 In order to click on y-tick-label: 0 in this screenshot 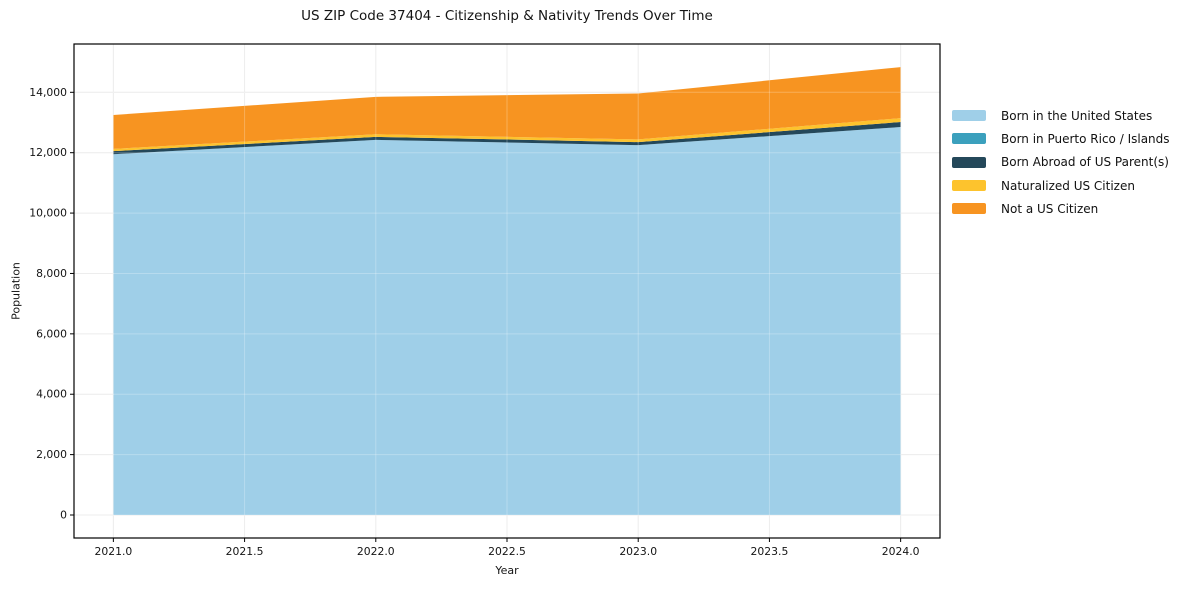, I will do `click(63, 514)`.